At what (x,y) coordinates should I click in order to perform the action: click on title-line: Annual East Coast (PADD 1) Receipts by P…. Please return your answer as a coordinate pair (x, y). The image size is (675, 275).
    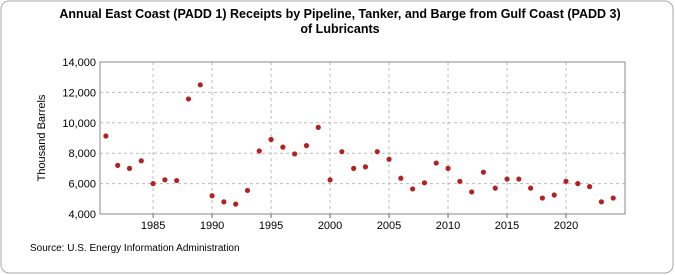
    Looking at the image, I should click on (339, 14).